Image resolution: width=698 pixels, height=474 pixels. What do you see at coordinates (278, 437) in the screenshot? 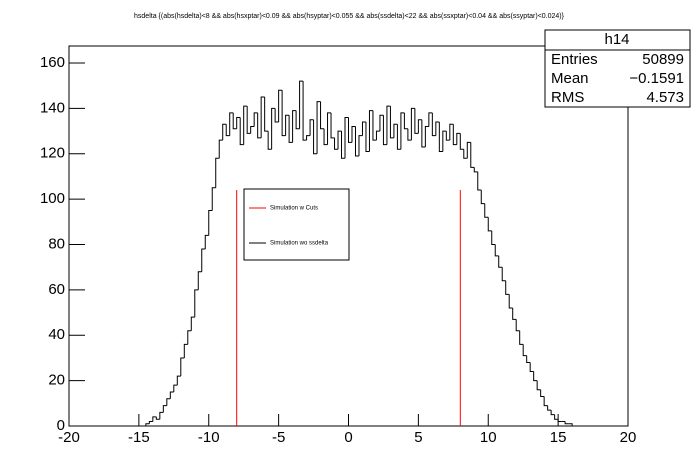
I see `x-tick-label: -5` at bounding box center [278, 437].